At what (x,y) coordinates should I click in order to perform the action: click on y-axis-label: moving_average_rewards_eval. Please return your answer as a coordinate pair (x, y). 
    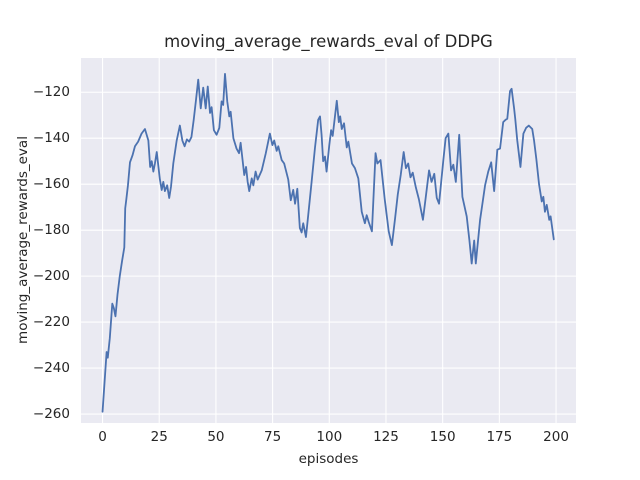
    Looking at the image, I should click on (23, 240).